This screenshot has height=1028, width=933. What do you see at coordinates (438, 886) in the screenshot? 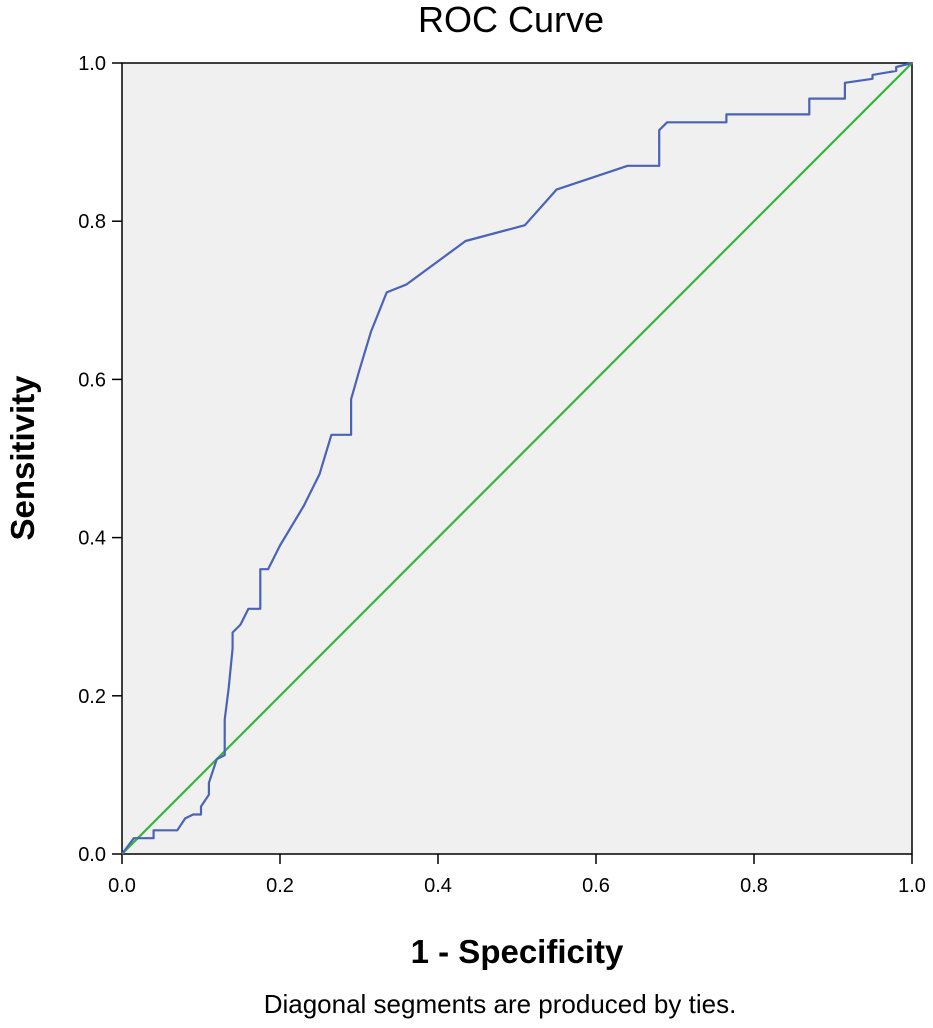
I see `x-tick-label-2: 0.4` at bounding box center [438, 886].